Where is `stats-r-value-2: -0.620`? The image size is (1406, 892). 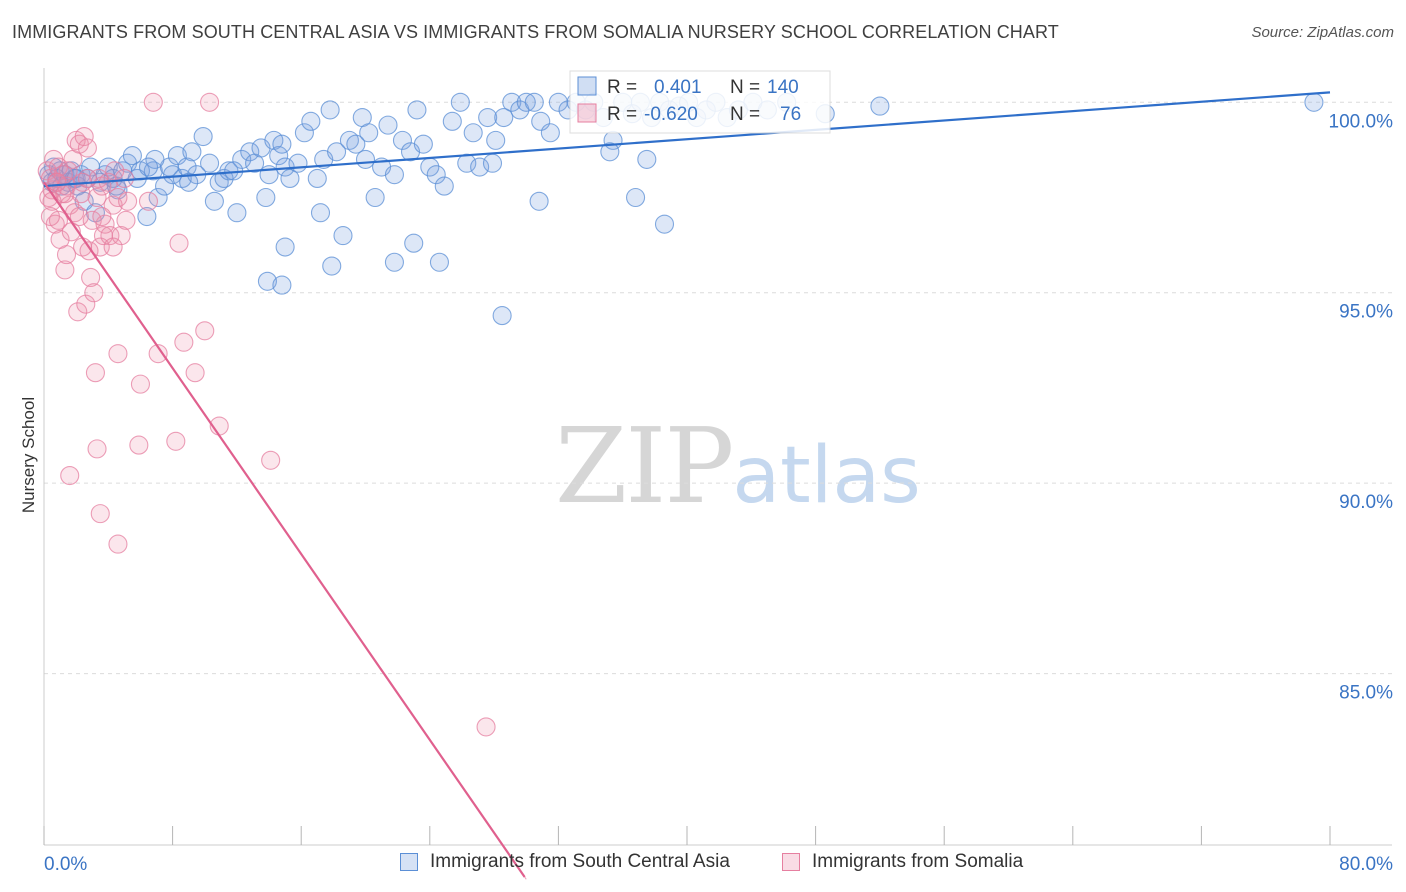
stats-r-value-2: -0.620 is located at coordinates (671, 114).